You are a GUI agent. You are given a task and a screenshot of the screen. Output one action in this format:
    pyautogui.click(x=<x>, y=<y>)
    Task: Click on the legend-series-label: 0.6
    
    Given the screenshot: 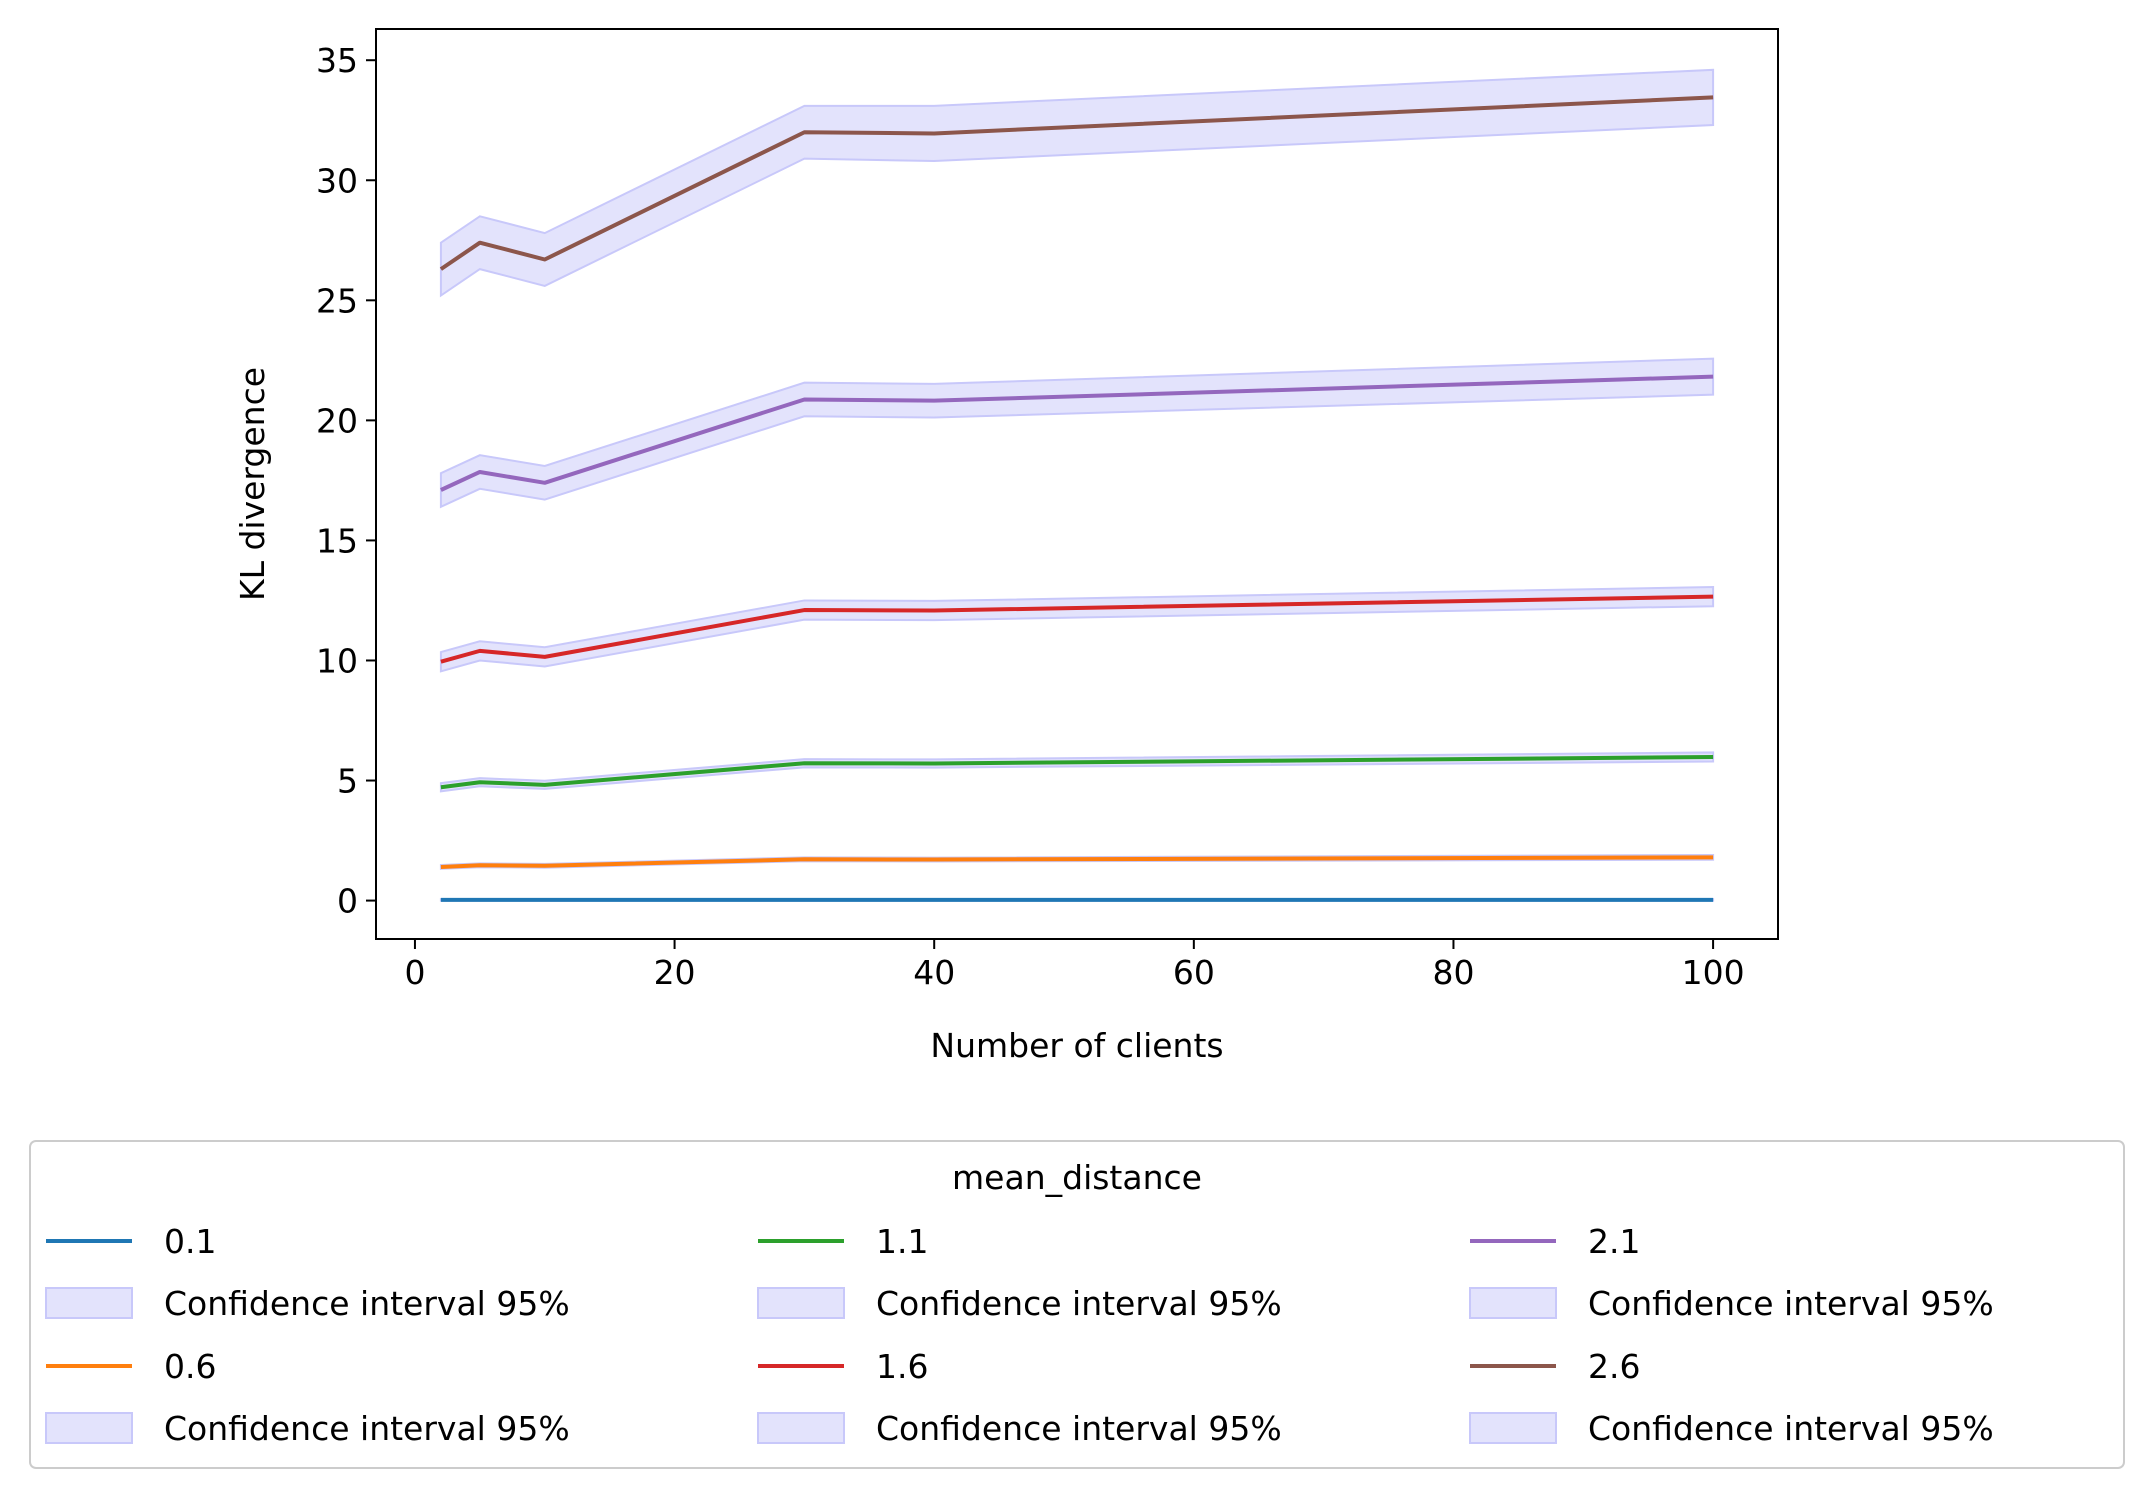 What is the action you would take?
    pyautogui.click(x=190, y=1366)
    